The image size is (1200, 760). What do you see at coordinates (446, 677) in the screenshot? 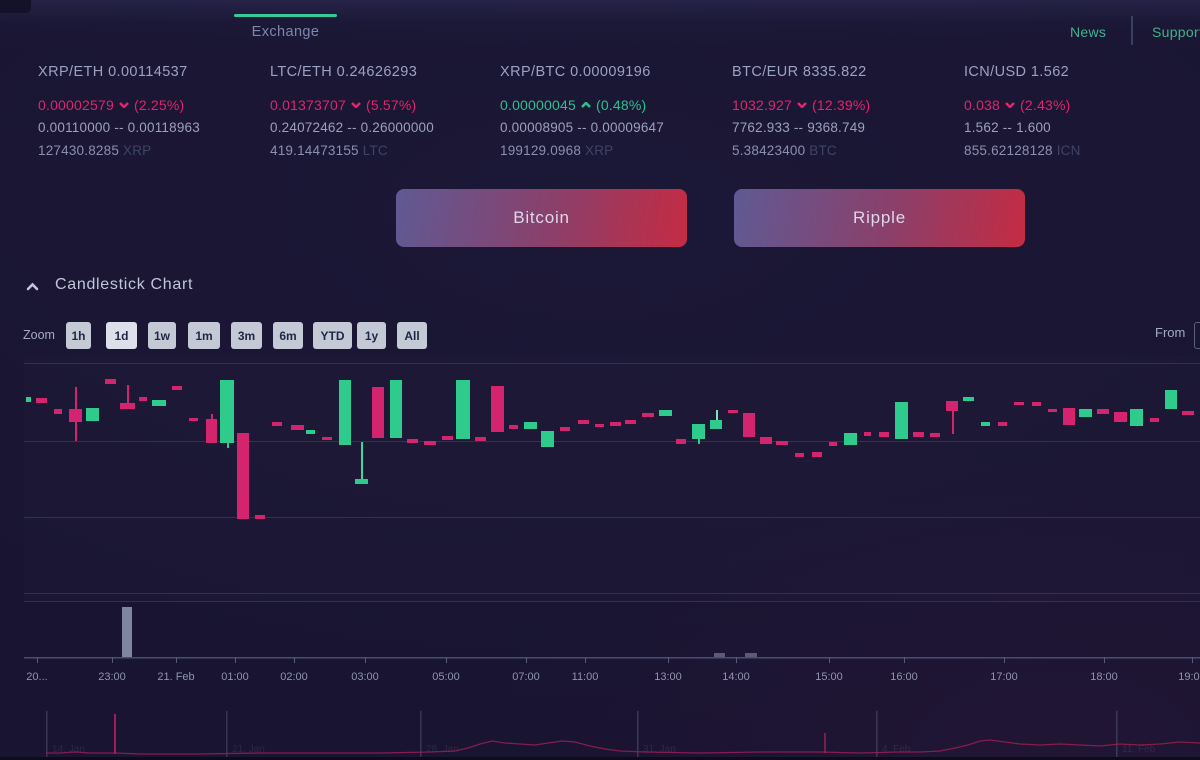
I see `svg-text: 05:00` at bounding box center [446, 677].